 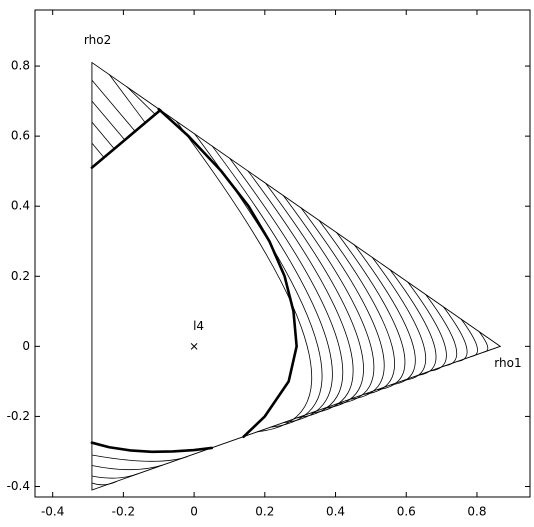 I want to click on y-tick-label: 0.6, so click(x=20, y=136).